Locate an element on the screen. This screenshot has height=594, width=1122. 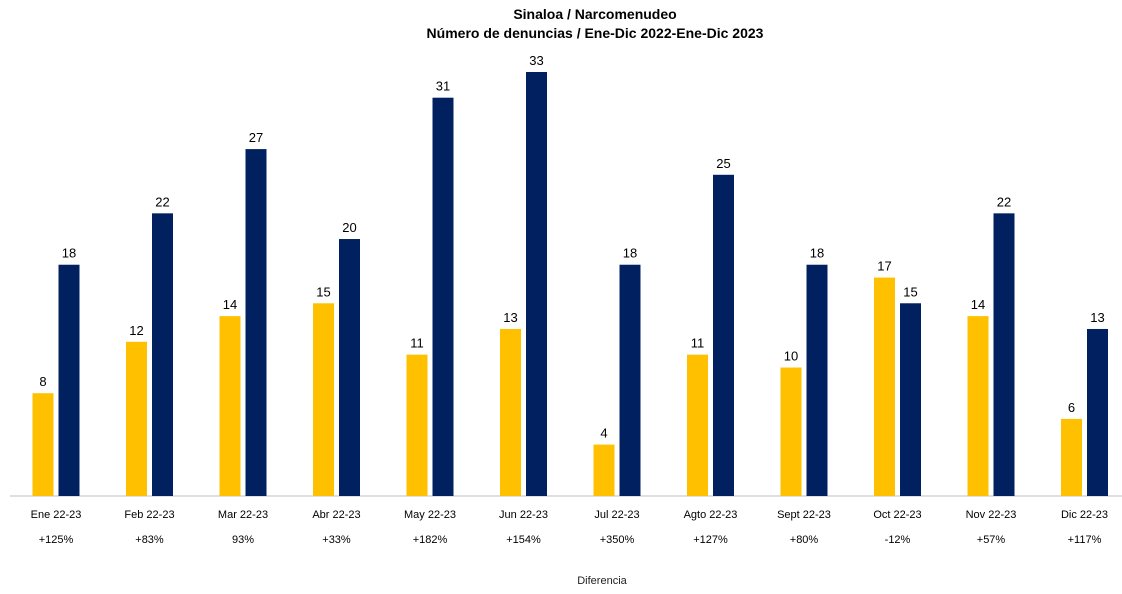
difference-label: +33% is located at coordinates (336, 540).